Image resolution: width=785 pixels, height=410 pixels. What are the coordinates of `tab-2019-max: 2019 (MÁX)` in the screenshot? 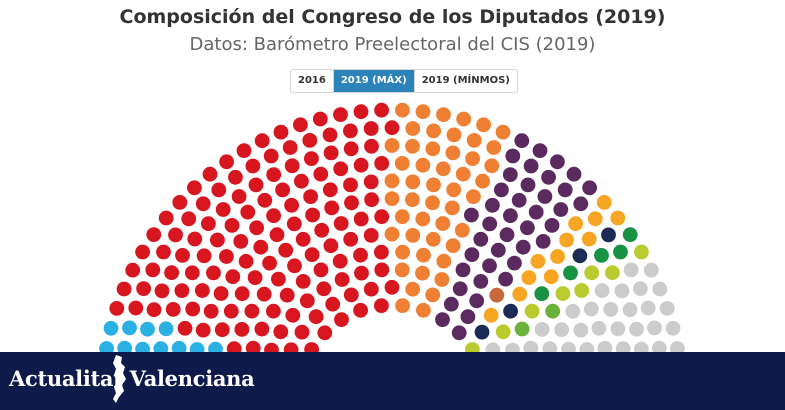 It's located at (374, 81).